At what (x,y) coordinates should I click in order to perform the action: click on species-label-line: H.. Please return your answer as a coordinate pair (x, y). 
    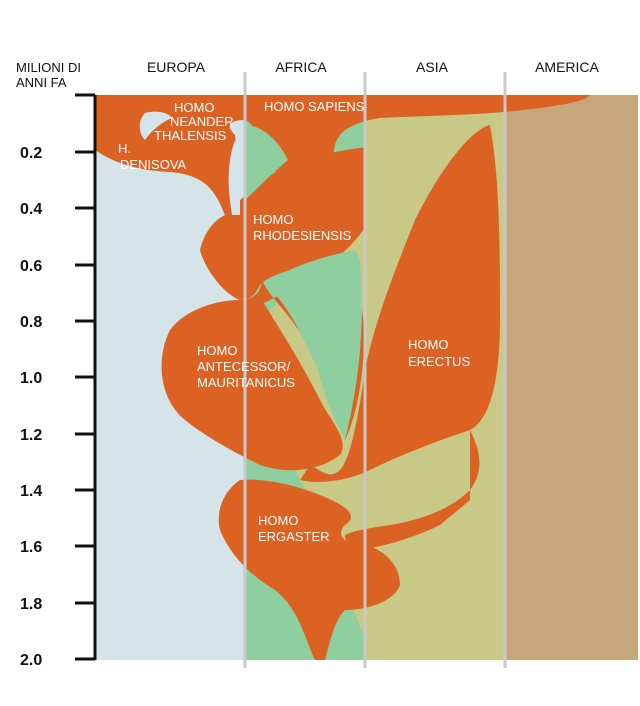
    Looking at the image, I should click on (124, 148).